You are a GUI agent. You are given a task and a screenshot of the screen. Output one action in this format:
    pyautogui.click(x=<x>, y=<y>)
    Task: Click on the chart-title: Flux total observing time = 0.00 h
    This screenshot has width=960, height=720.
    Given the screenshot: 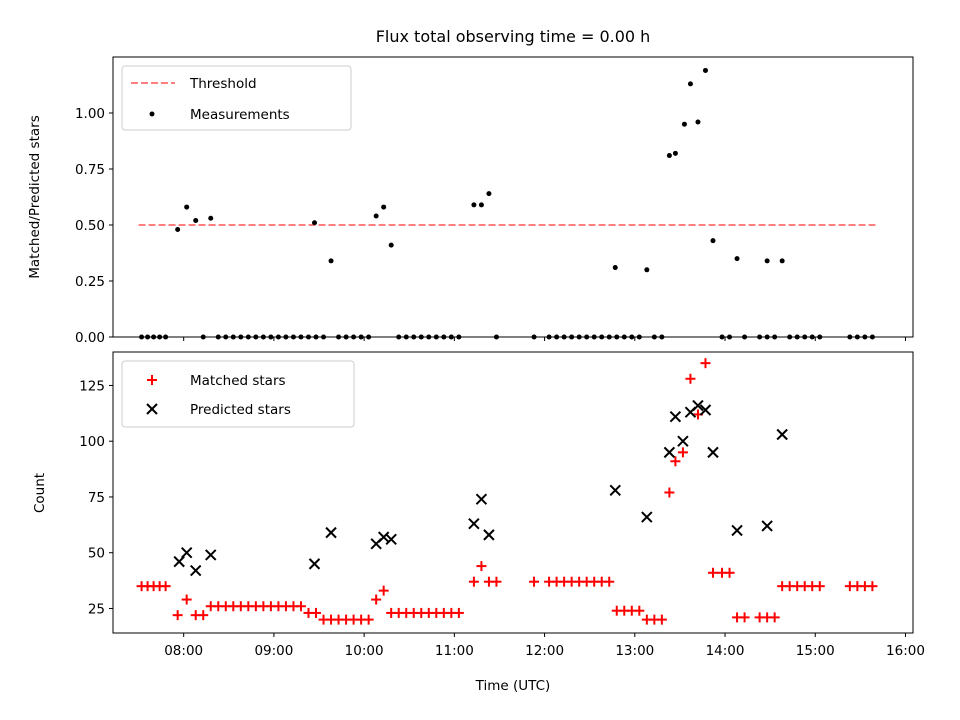 What is the action you would take?
    pyautogui.click(x=513, y=36)
    